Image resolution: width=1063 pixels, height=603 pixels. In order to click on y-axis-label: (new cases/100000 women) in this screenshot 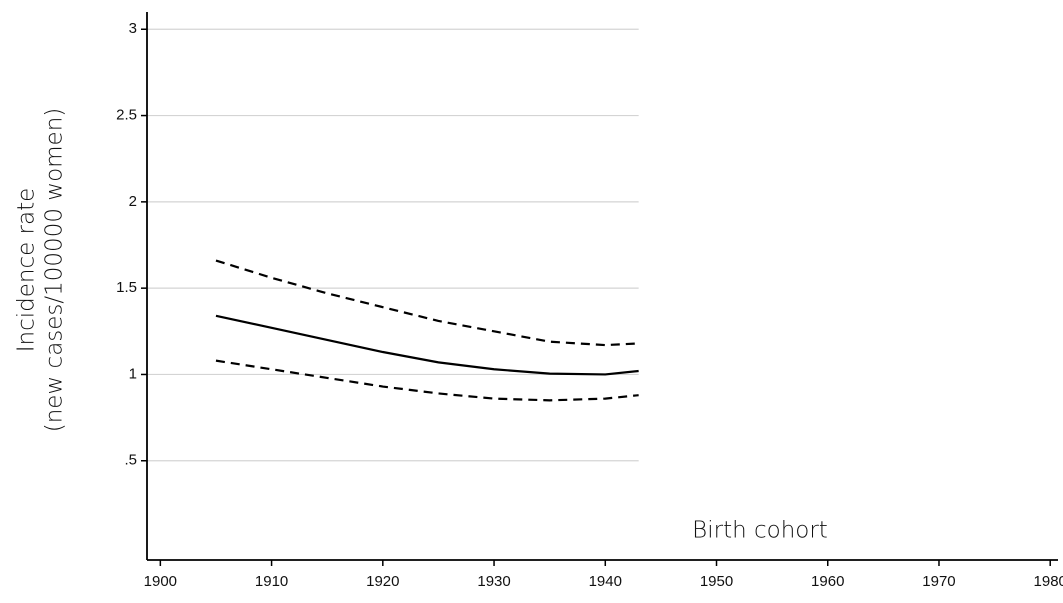, I will do `click(55, 270)`.